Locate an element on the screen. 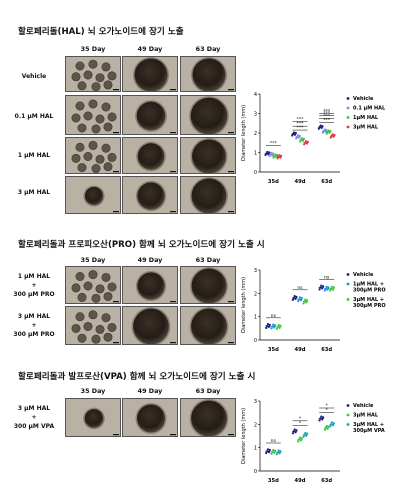  y-tick-label: 2 is located at coordinates (255, 134).